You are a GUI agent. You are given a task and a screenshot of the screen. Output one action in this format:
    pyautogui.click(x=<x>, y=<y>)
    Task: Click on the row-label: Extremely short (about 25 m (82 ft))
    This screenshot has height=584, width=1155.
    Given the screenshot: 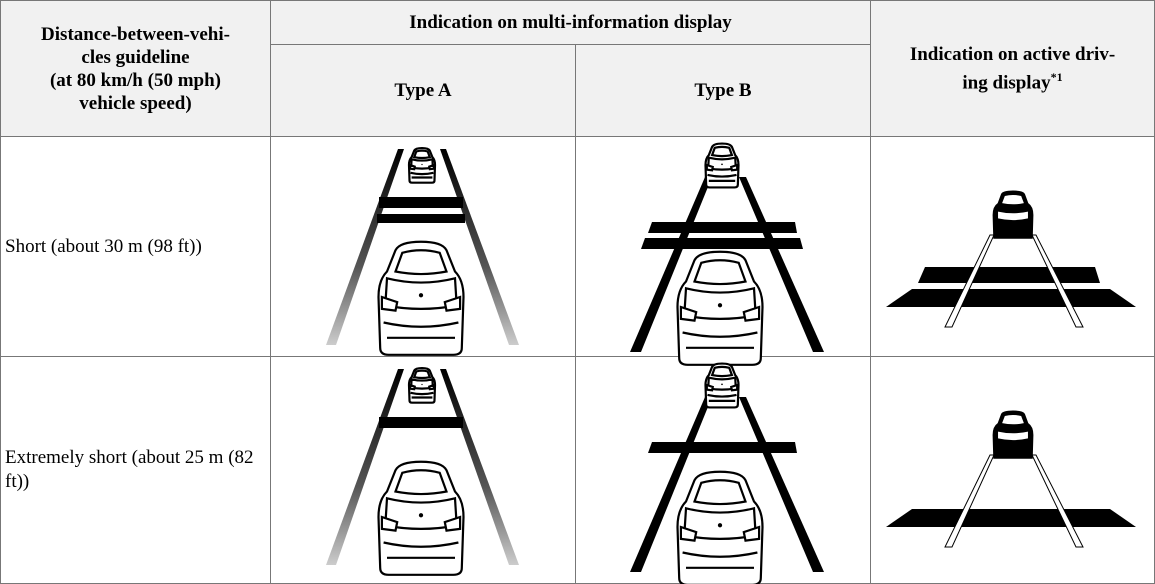 What is the action you would take?
    pyautogui.click(x=135, y=470)
    